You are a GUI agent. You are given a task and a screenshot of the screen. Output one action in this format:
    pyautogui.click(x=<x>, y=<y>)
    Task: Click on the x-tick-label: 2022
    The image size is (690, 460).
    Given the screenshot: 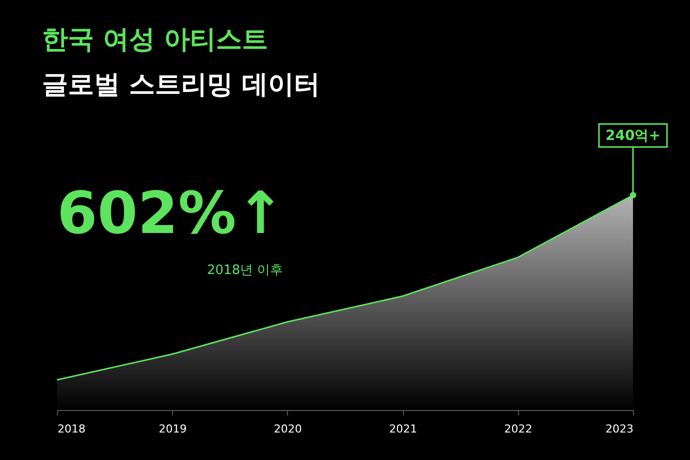 What is the action you would take?
    pyautogui.click(x=518, y=429)
    